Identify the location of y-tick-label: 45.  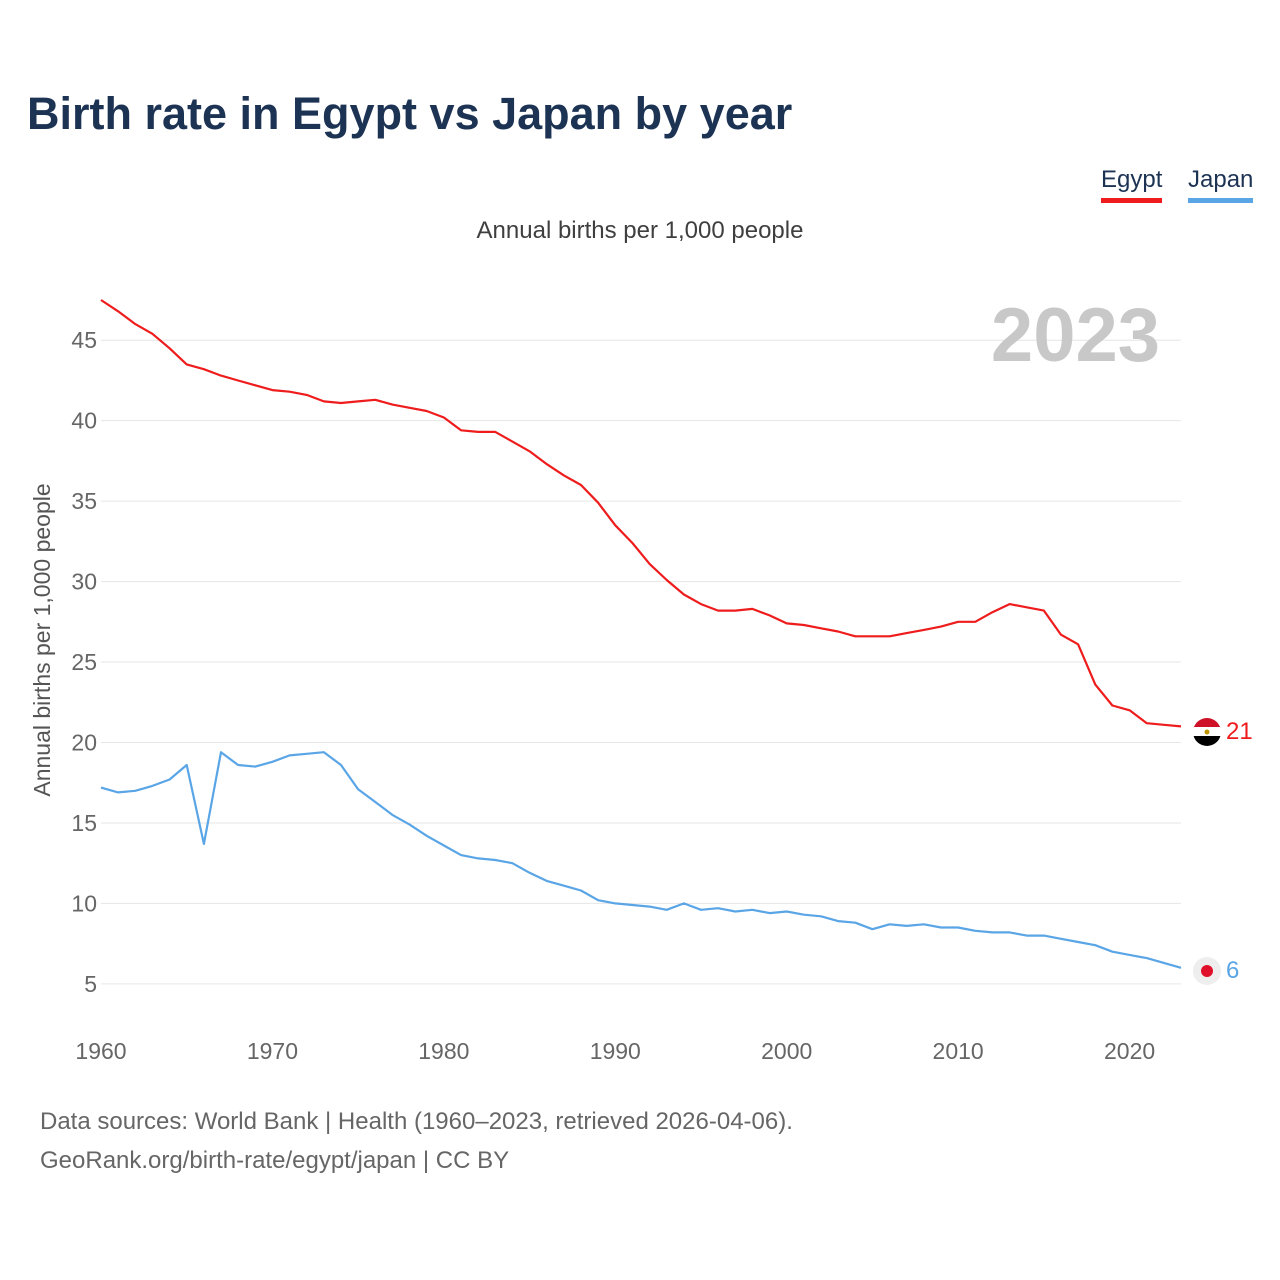
(84, 340).